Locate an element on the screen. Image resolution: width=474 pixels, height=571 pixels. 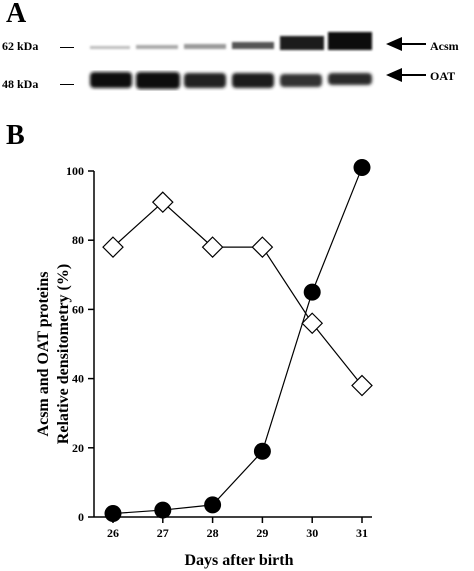
y-tick-label: 80 is located at coordinates (78, 240).